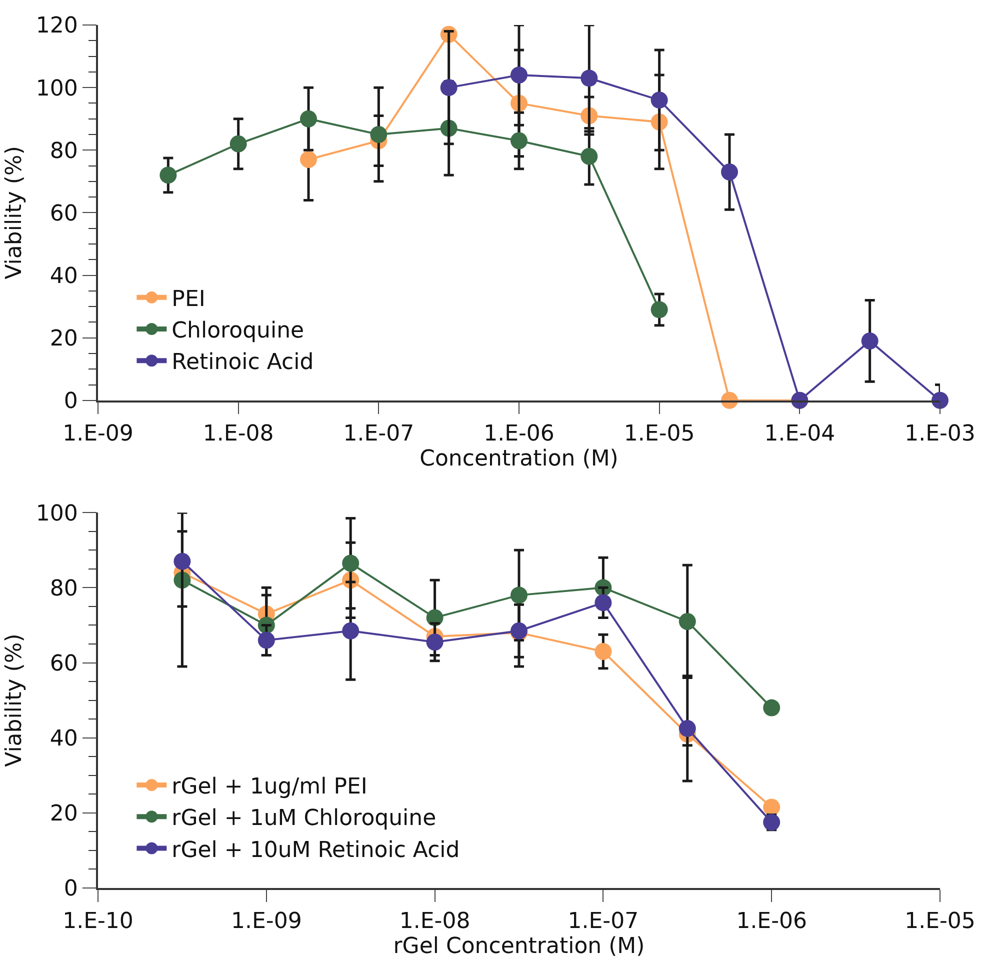 The width and height of the screenshot is (987, 964). Describe the element at coordinates (238, 331) in the screenshot. I see `legend-label: Chloroquine` at that location.